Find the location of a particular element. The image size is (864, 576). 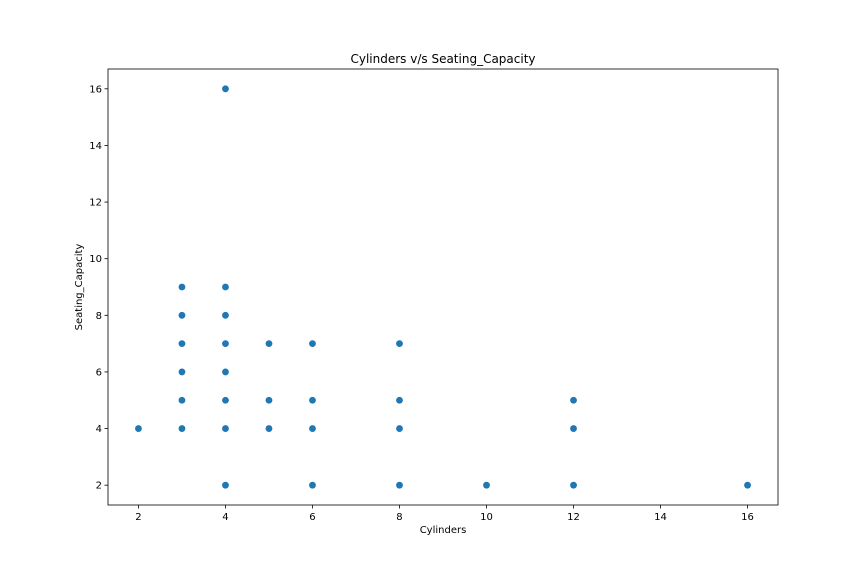

x-tick-label: 12 is located at coordinates (573, 517).